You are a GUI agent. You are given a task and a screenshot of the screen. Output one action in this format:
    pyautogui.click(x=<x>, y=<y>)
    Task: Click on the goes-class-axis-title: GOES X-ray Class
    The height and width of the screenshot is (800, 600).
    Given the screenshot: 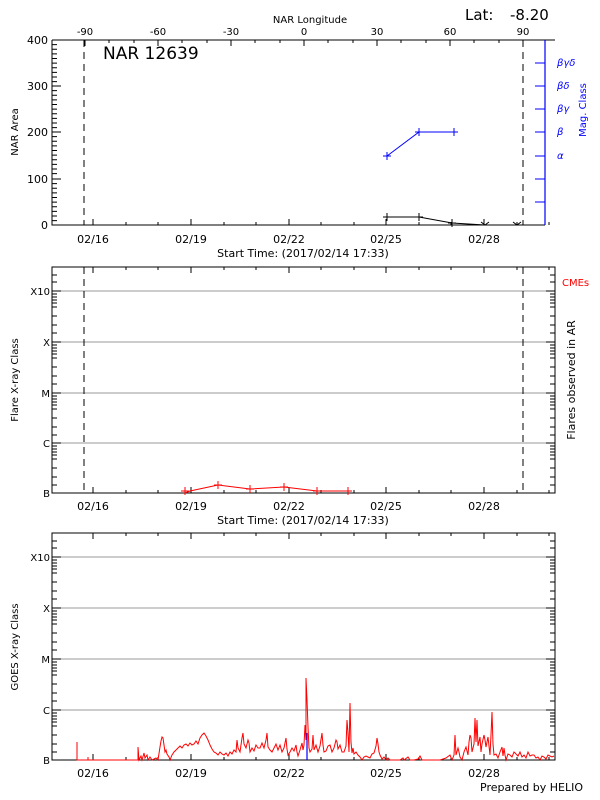 What is the action you would take?
    pyautogui.click(x=15, y=646)
    